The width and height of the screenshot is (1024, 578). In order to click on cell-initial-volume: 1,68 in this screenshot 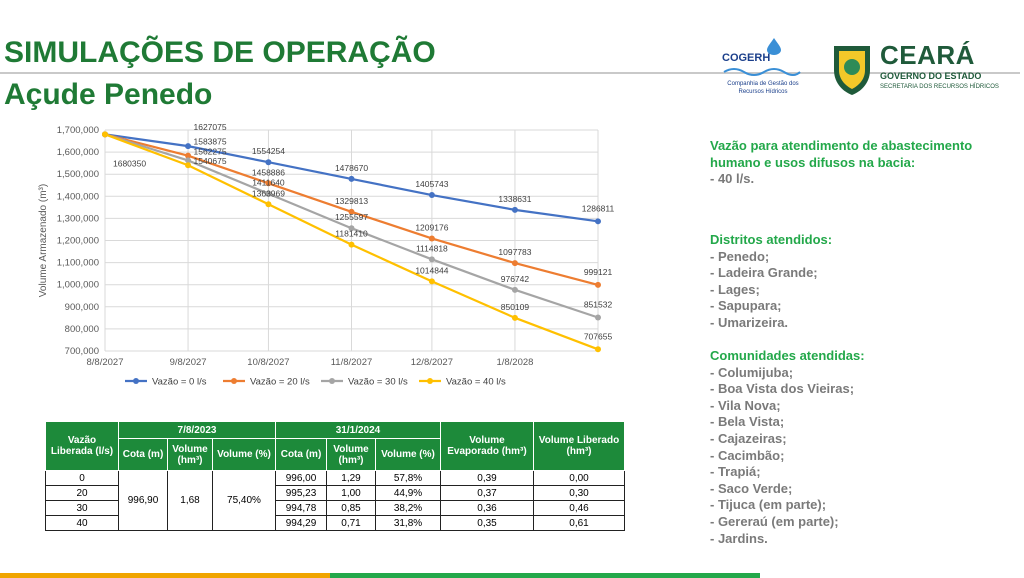, I will do `click(190, 500)`.